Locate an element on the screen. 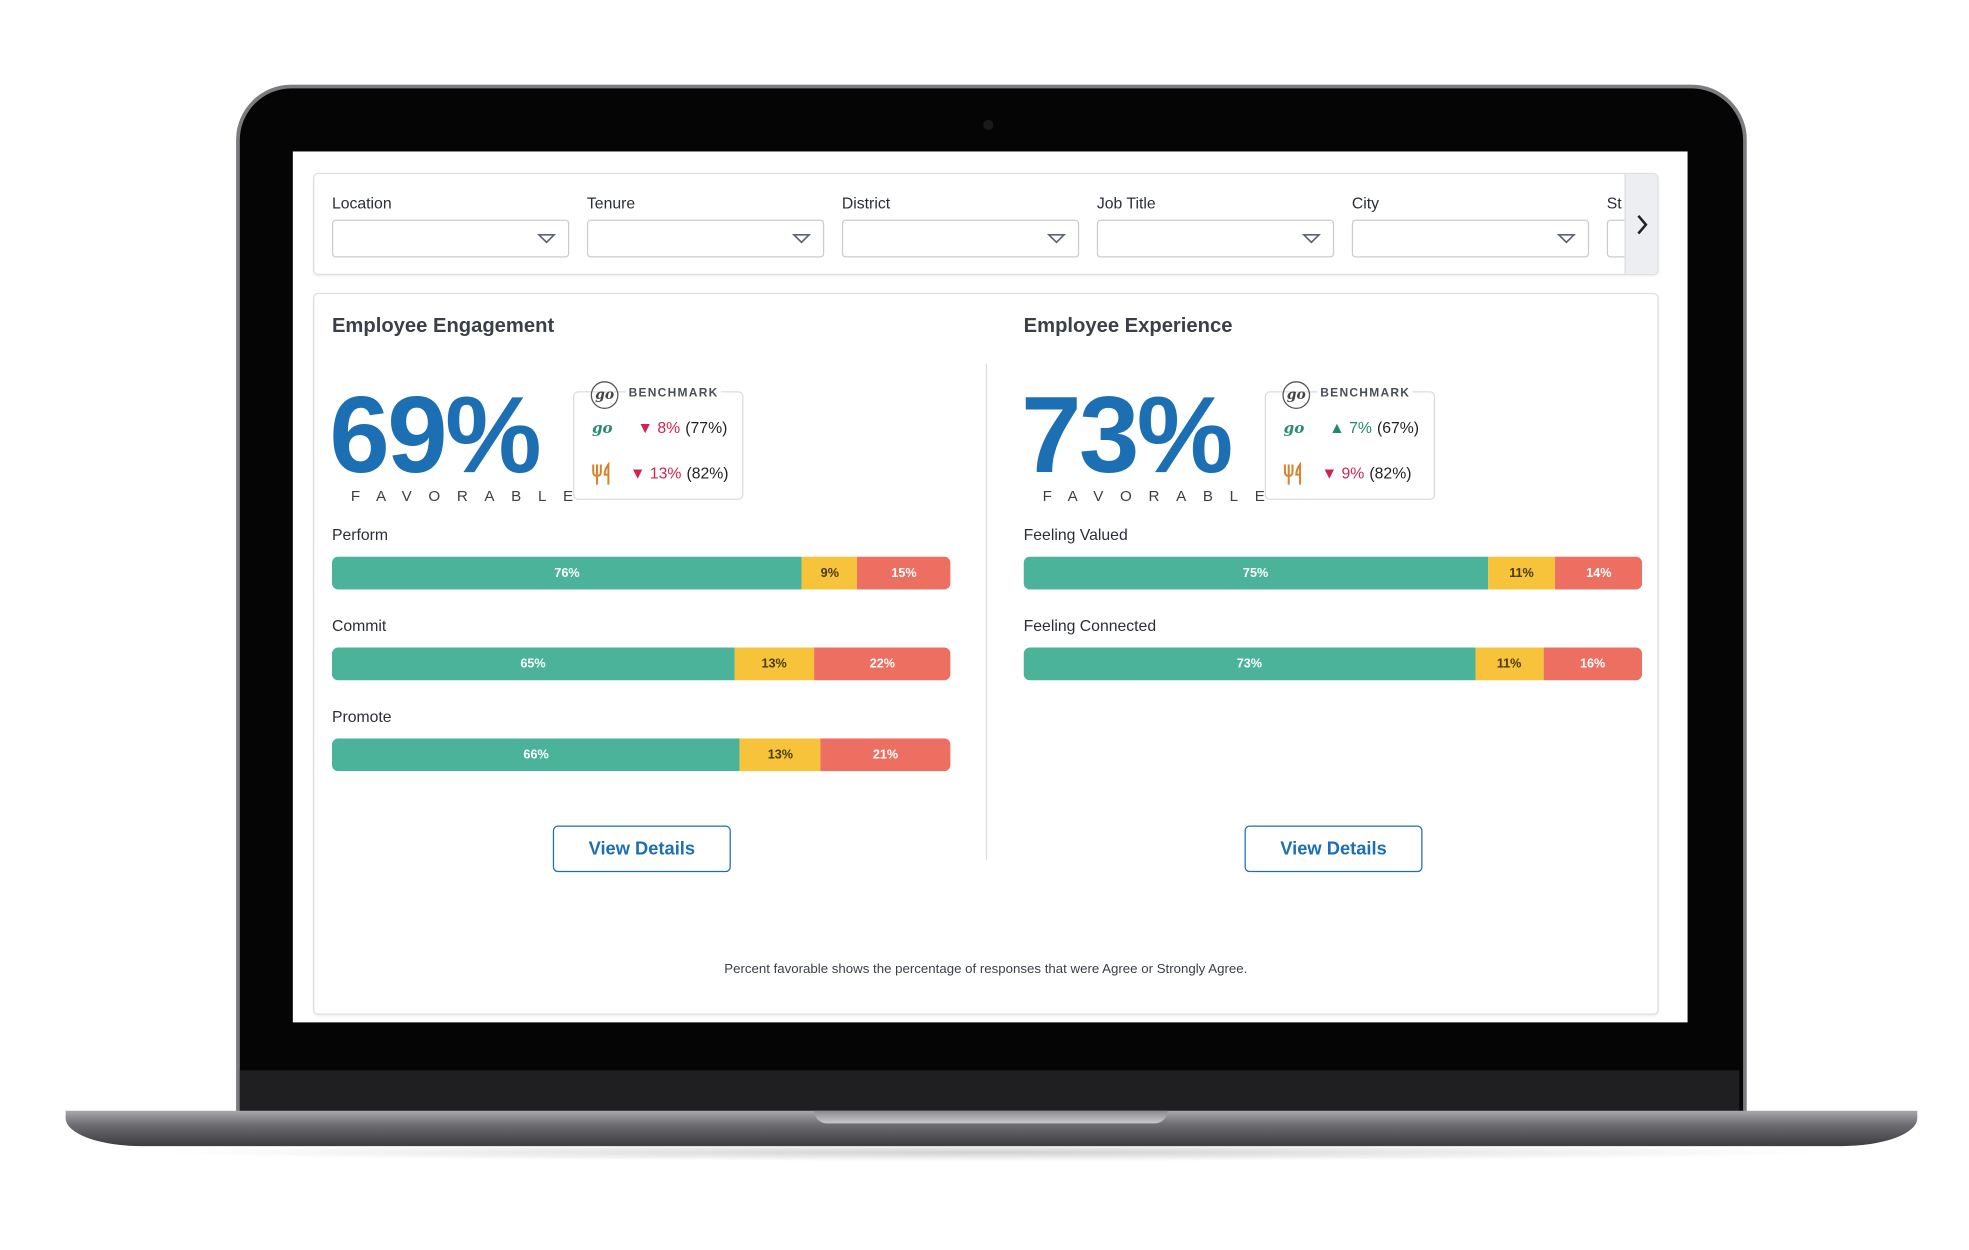 The height and width of the screenshot is (1250, 1969). bar-segment: 14% is located at coordinates (1599, 573).